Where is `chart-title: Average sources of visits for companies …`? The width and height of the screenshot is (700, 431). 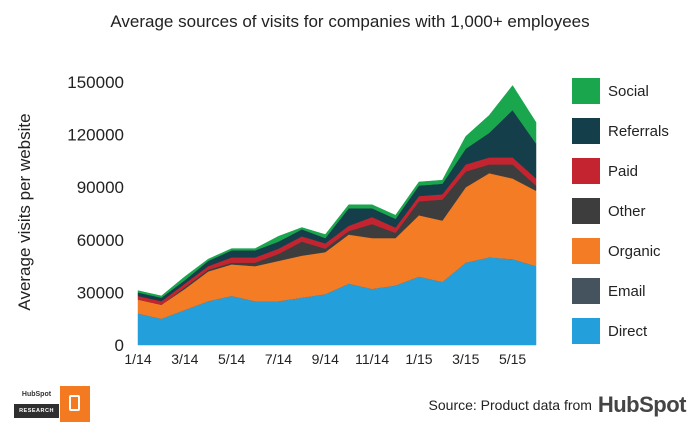
chart-title: Average sources of visits for companies … is located at coordinates (350, 21).